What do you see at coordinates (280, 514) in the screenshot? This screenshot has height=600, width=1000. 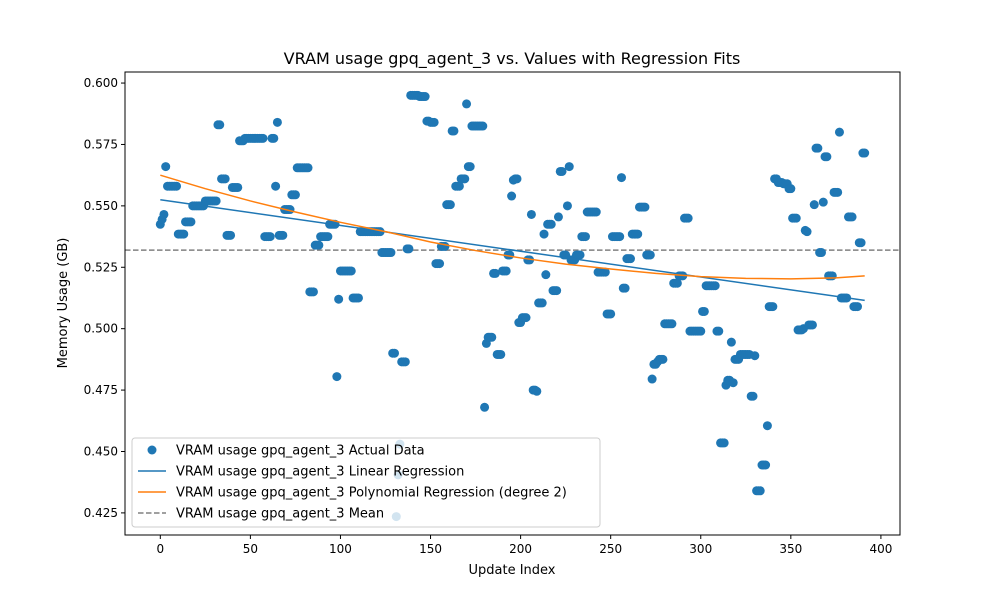 I see `legend-label: VRAM usage gpq_agent_3 Mean` at bounding box center [280, 514].